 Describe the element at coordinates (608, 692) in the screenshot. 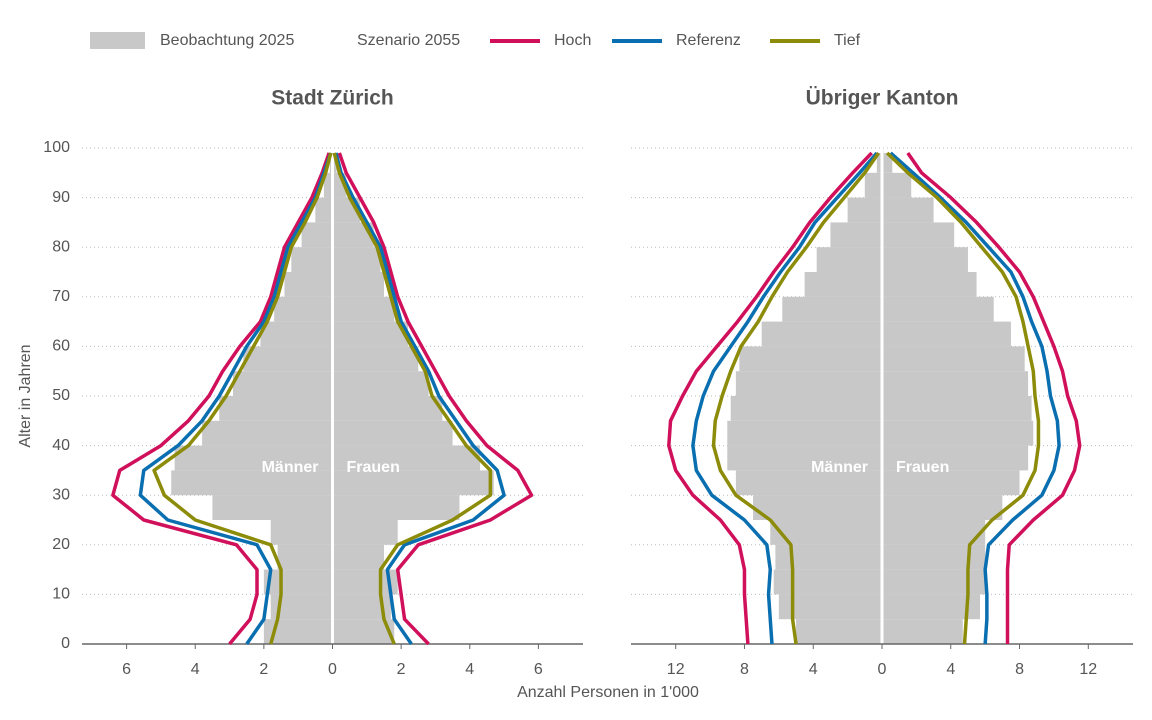

I see `x-axis-label: Anzahl Personen in 1'000` at that location.